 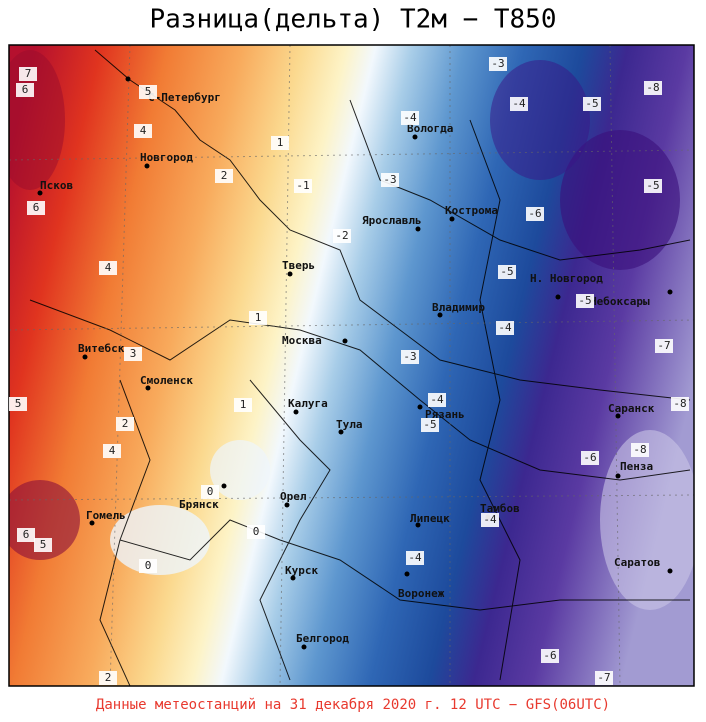 I want to click on contour-label: 3, so click(x=133, y=353).